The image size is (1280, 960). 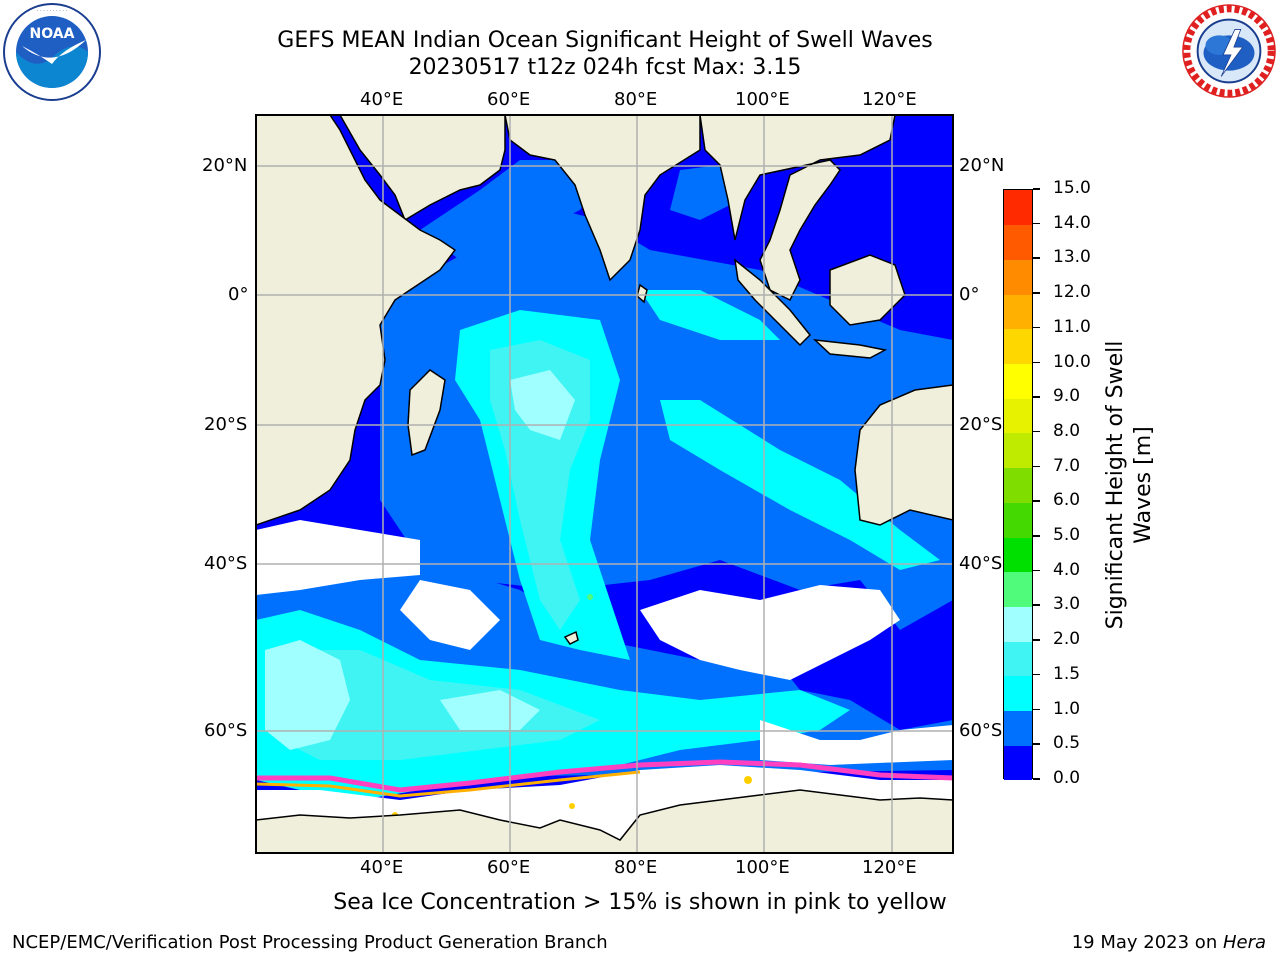 What do you see at coordinates (509, 99) in the screenshot?
I see `lon-label-top-60e: 60°E` at bounding box center [509, 99].